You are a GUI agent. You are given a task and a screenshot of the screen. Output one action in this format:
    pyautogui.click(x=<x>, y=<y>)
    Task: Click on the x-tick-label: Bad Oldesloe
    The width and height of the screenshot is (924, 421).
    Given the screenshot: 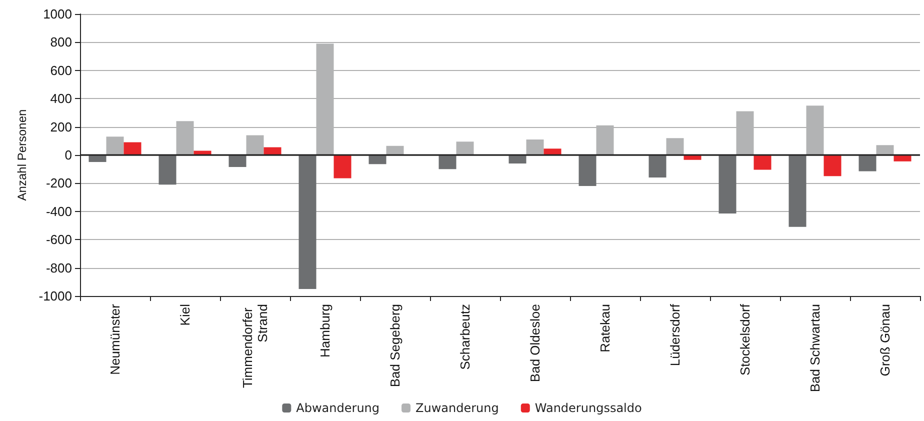 What is the action you would take?
    pyautogui.click(x=535, y=343)
    